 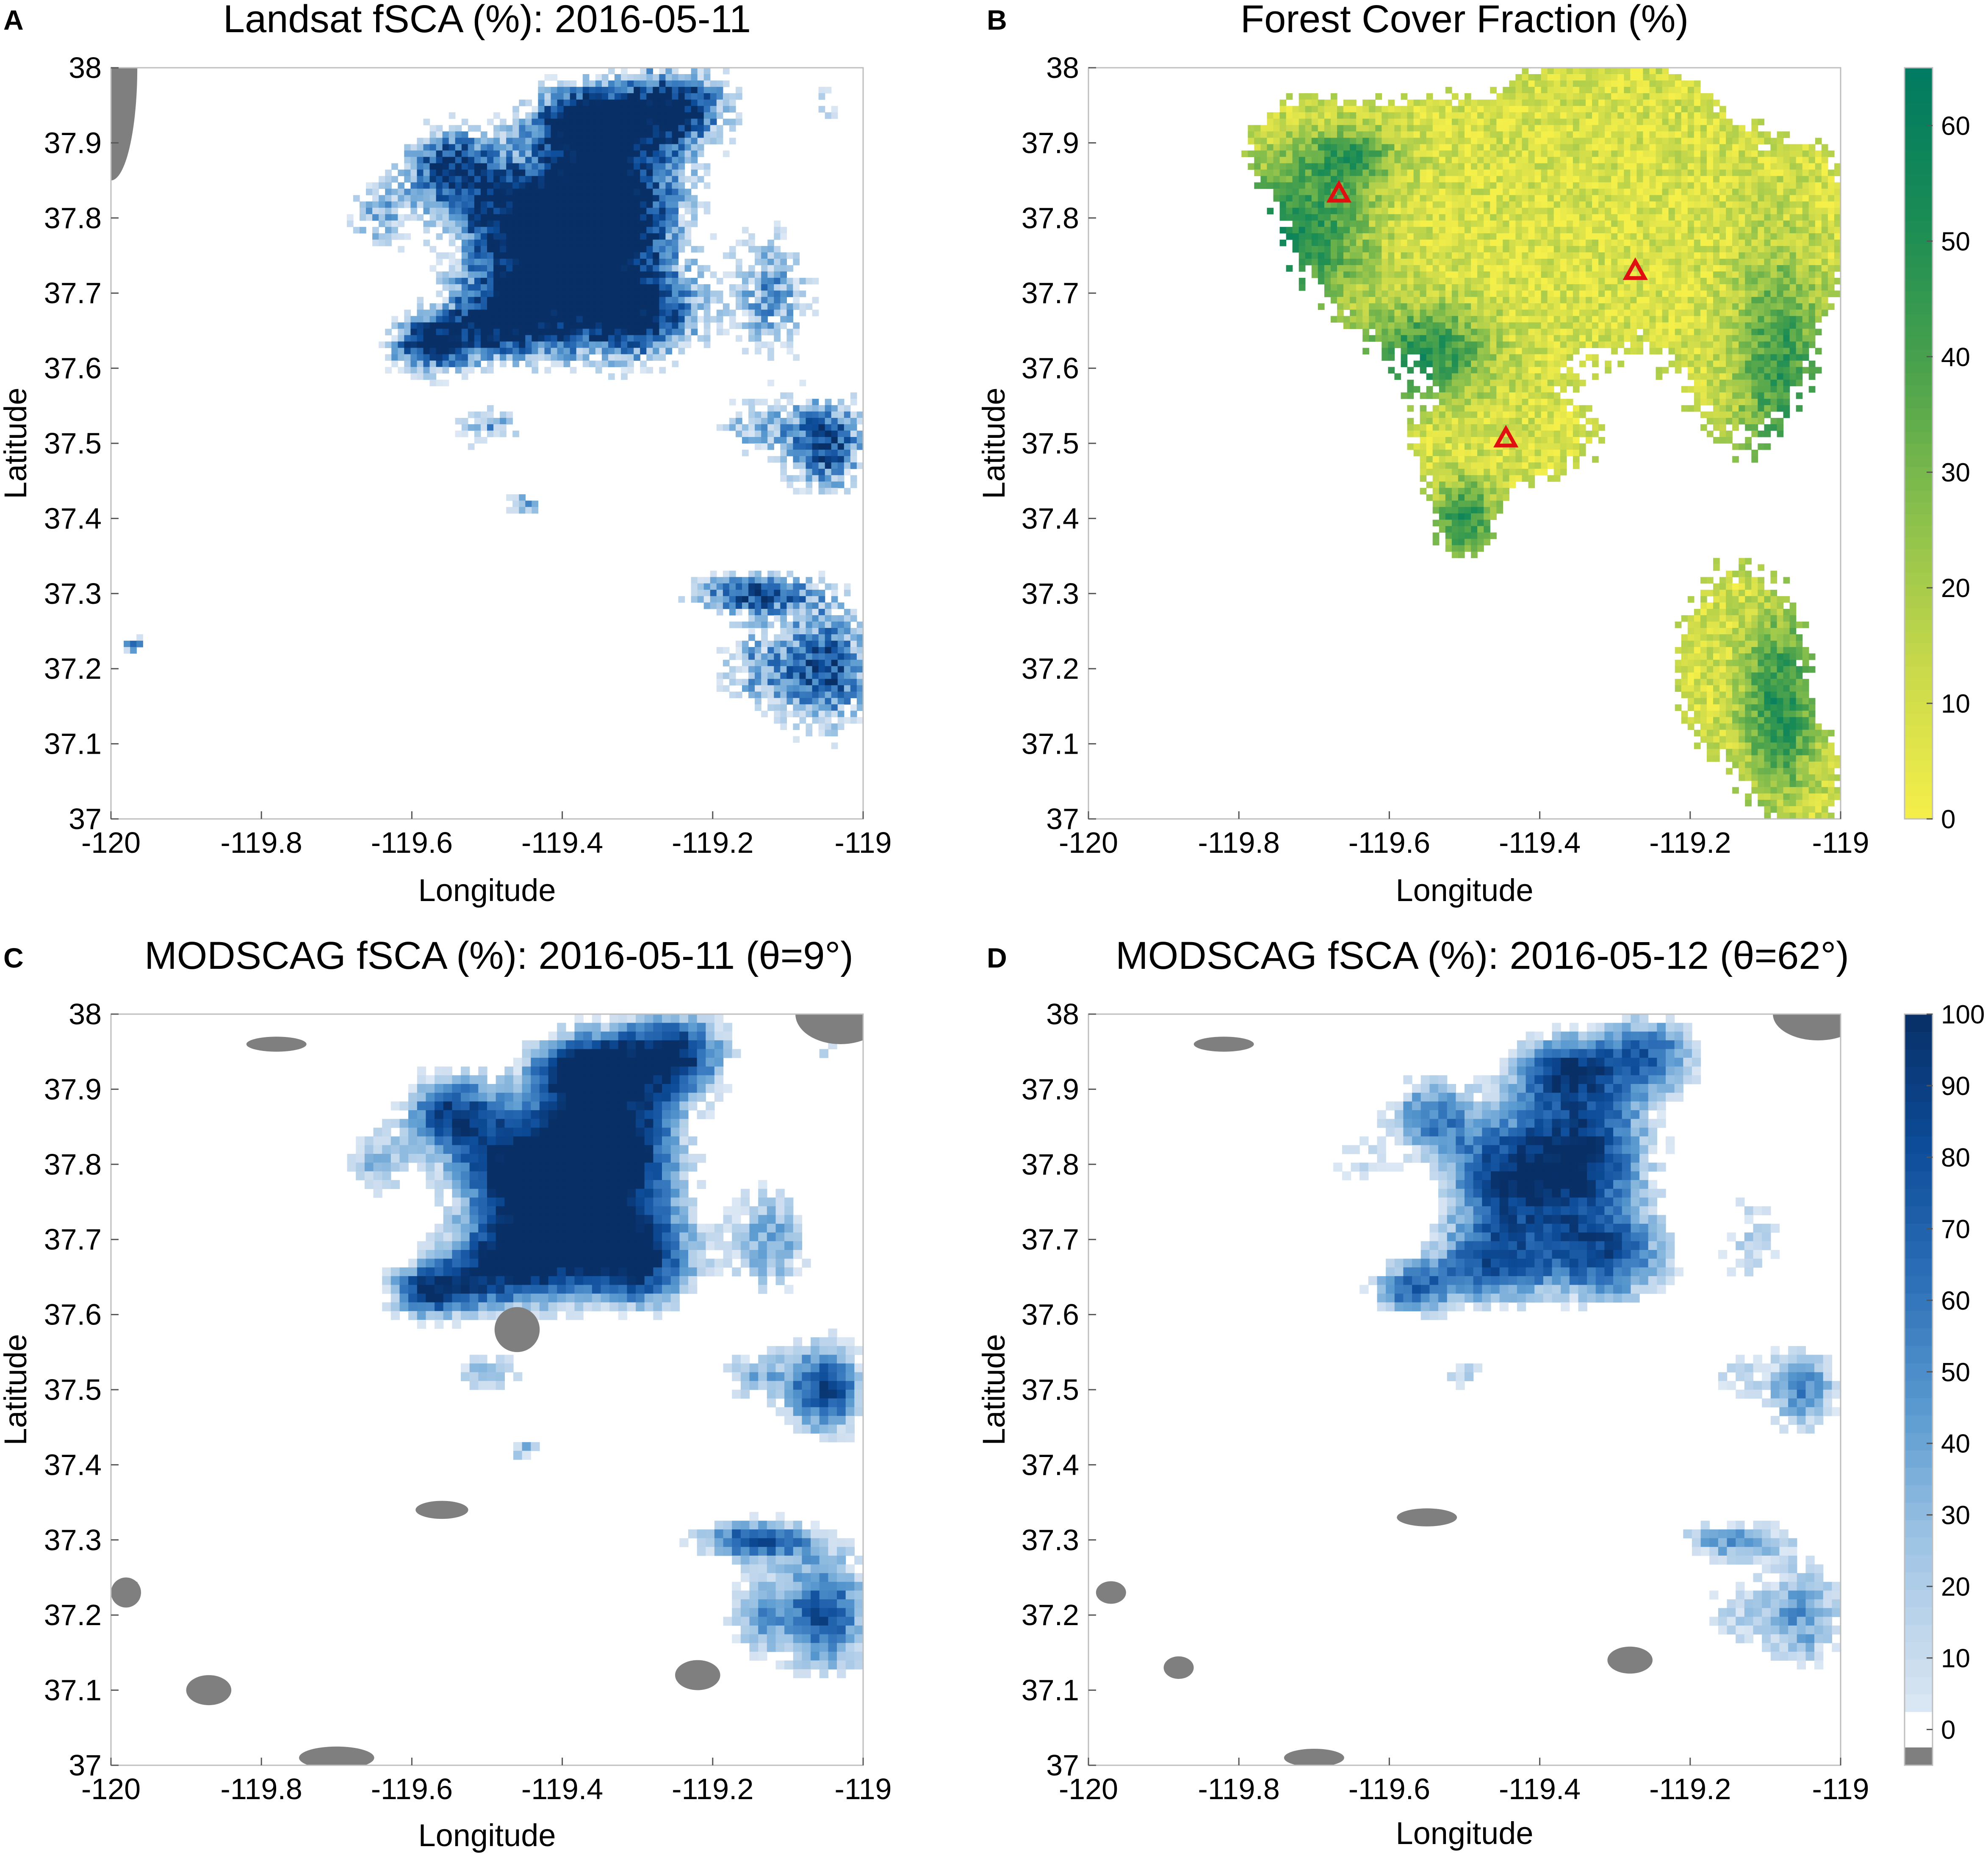 I want to click on colorbar-tick-label: 0, so click(x=1948, y=1730).